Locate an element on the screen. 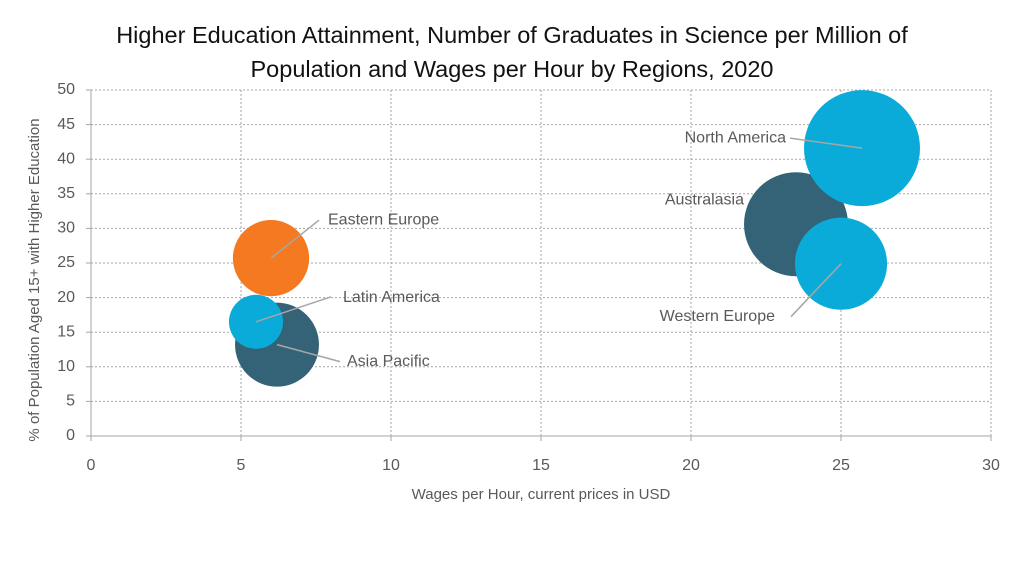 The image size is (1024, 586). x-tick-label: 25 is located at coordinates (841, 465).